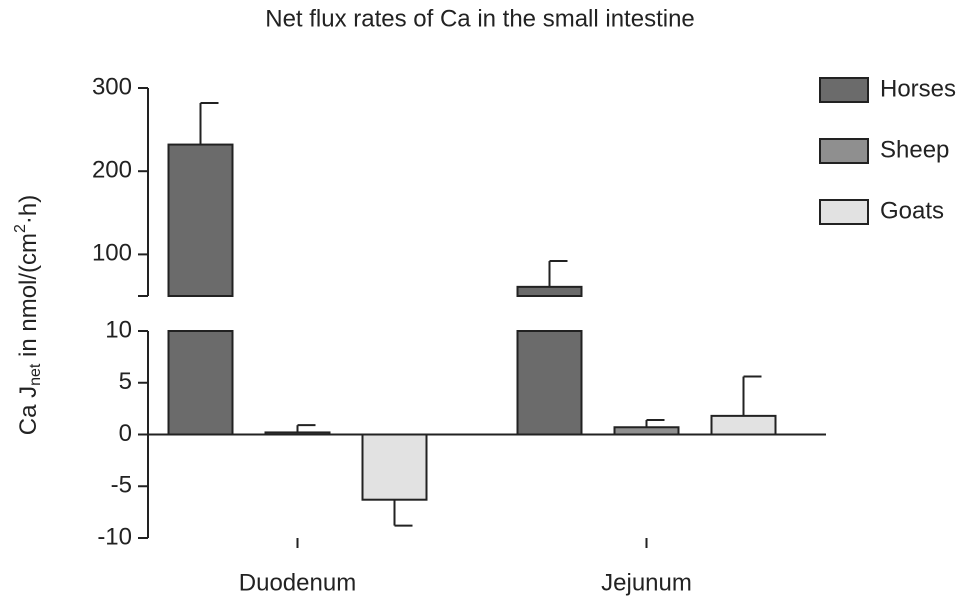 The width and height of the screenshot is (980, 602). Describe the element at coordinates (646, 582) in the screenshot. I see `x-tick-label: Jejunum` at that location.